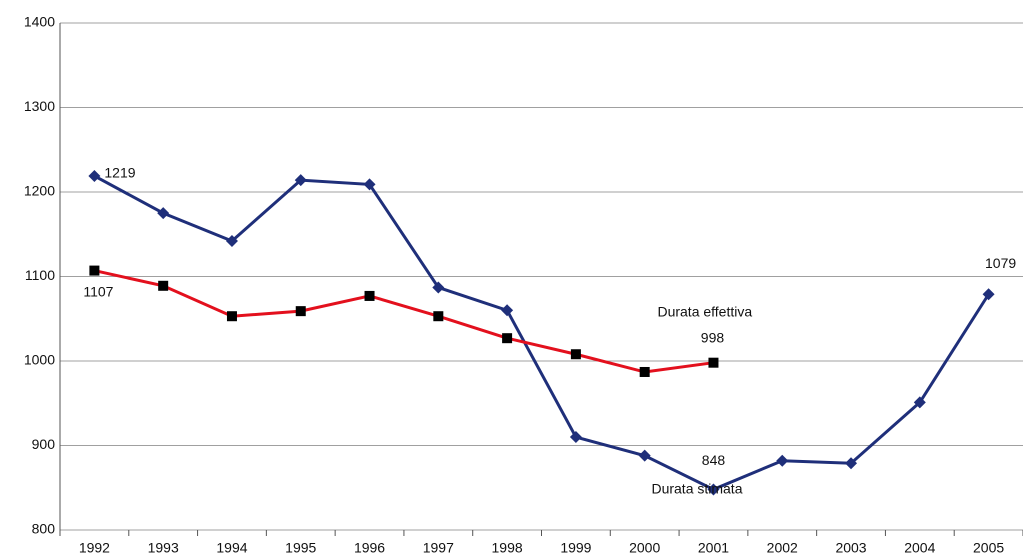 Image resolution: width=1023 pixels, height=558 pixels. What do you see at coordinates (575, 548) in the screenshot?
I see `x-tick-label: 1999` at bounding box center [575, 548].